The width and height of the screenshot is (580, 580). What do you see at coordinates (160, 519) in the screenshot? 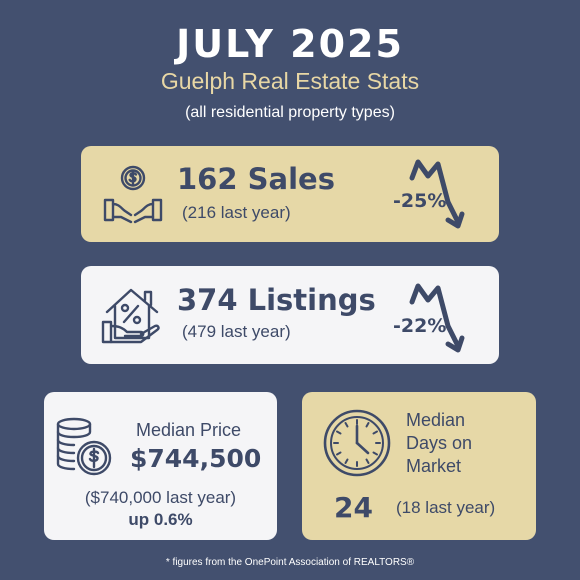
I see `median-price-change: up 0.6%` at bounding box center [160, 519].